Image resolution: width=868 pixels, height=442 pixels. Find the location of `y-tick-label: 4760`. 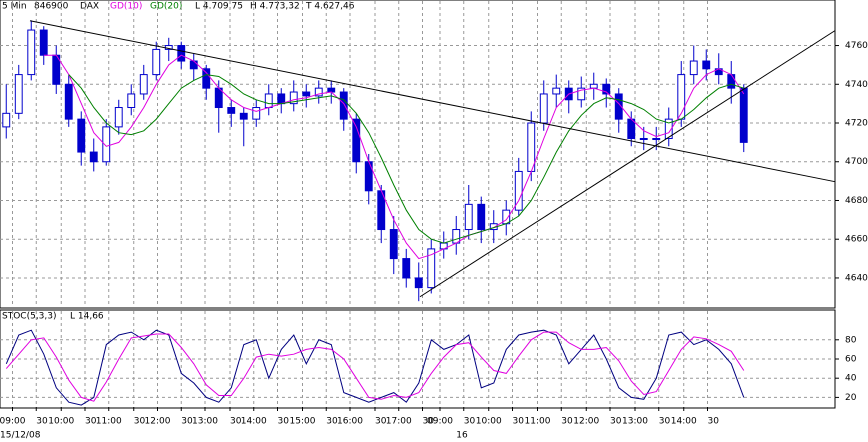

y-tick-label: 4760 is located at coordinates (856, 46).